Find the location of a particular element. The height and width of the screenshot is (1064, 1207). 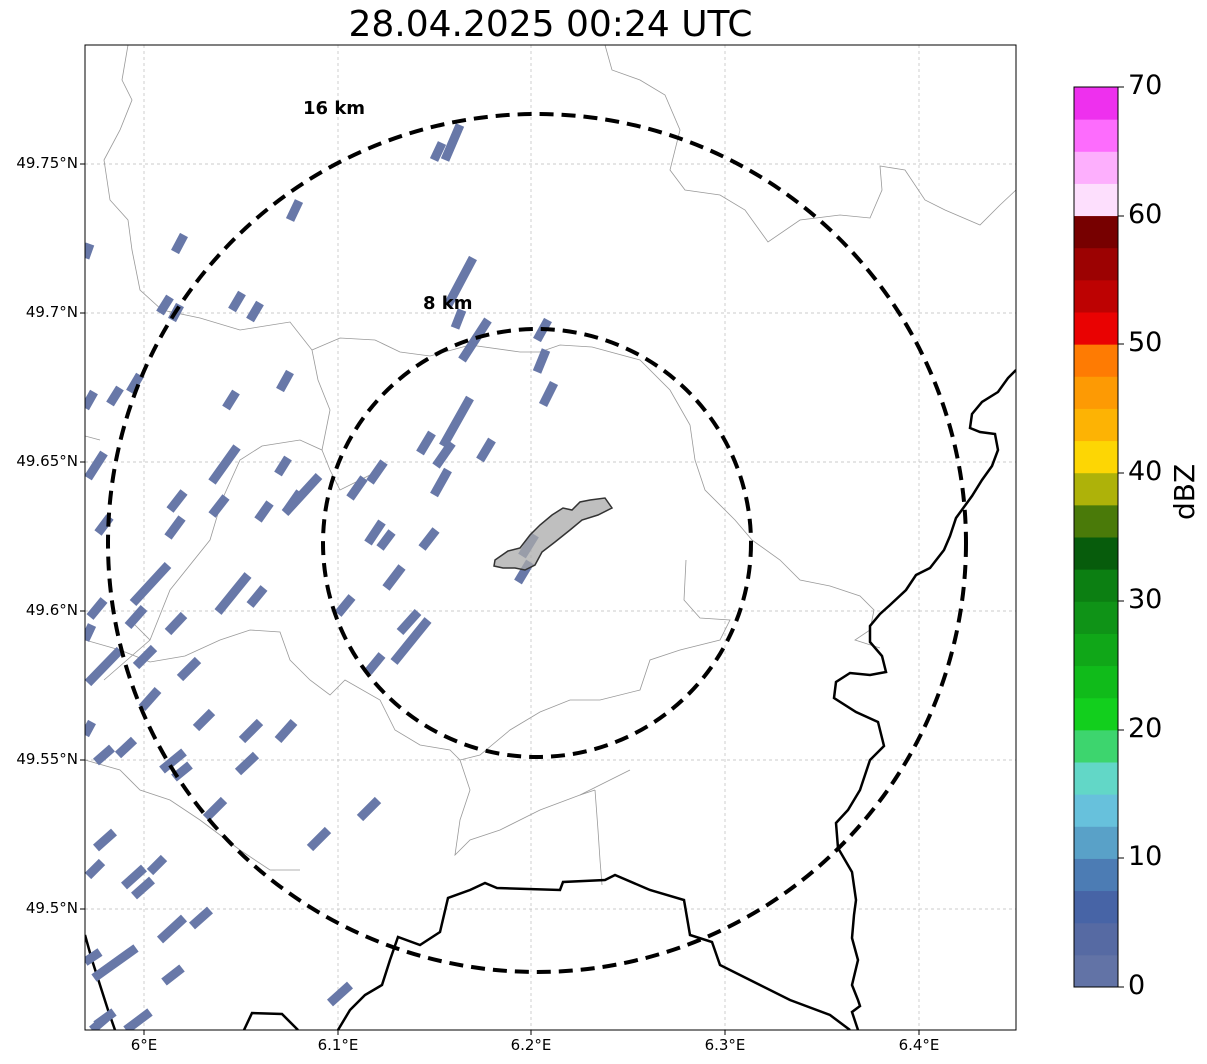

ring-label-16km: 16 km is located at coordinates (334, 108).